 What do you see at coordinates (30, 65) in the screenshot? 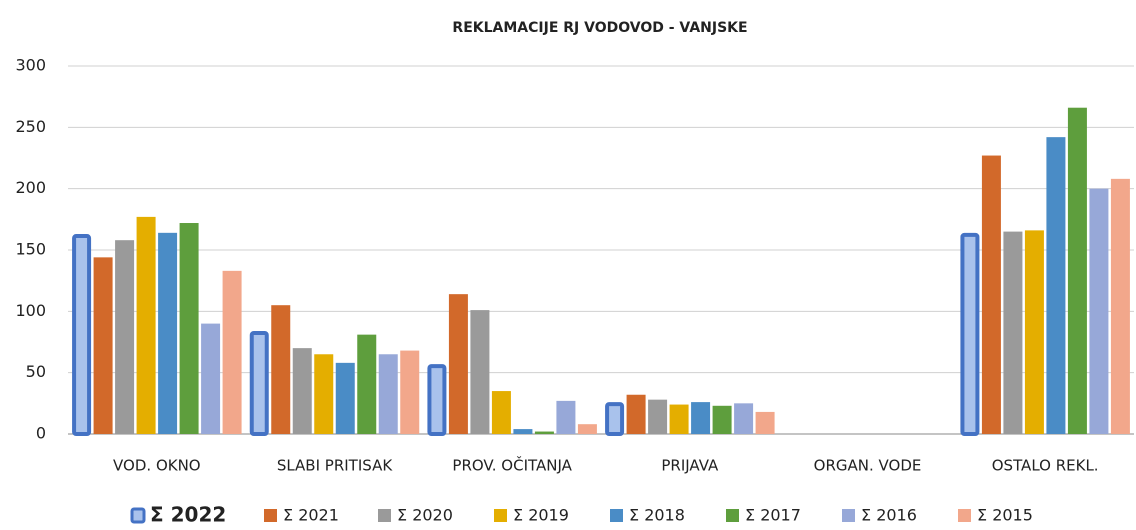
I see `y-tick-label: 300` at bounding box center [30, 65].